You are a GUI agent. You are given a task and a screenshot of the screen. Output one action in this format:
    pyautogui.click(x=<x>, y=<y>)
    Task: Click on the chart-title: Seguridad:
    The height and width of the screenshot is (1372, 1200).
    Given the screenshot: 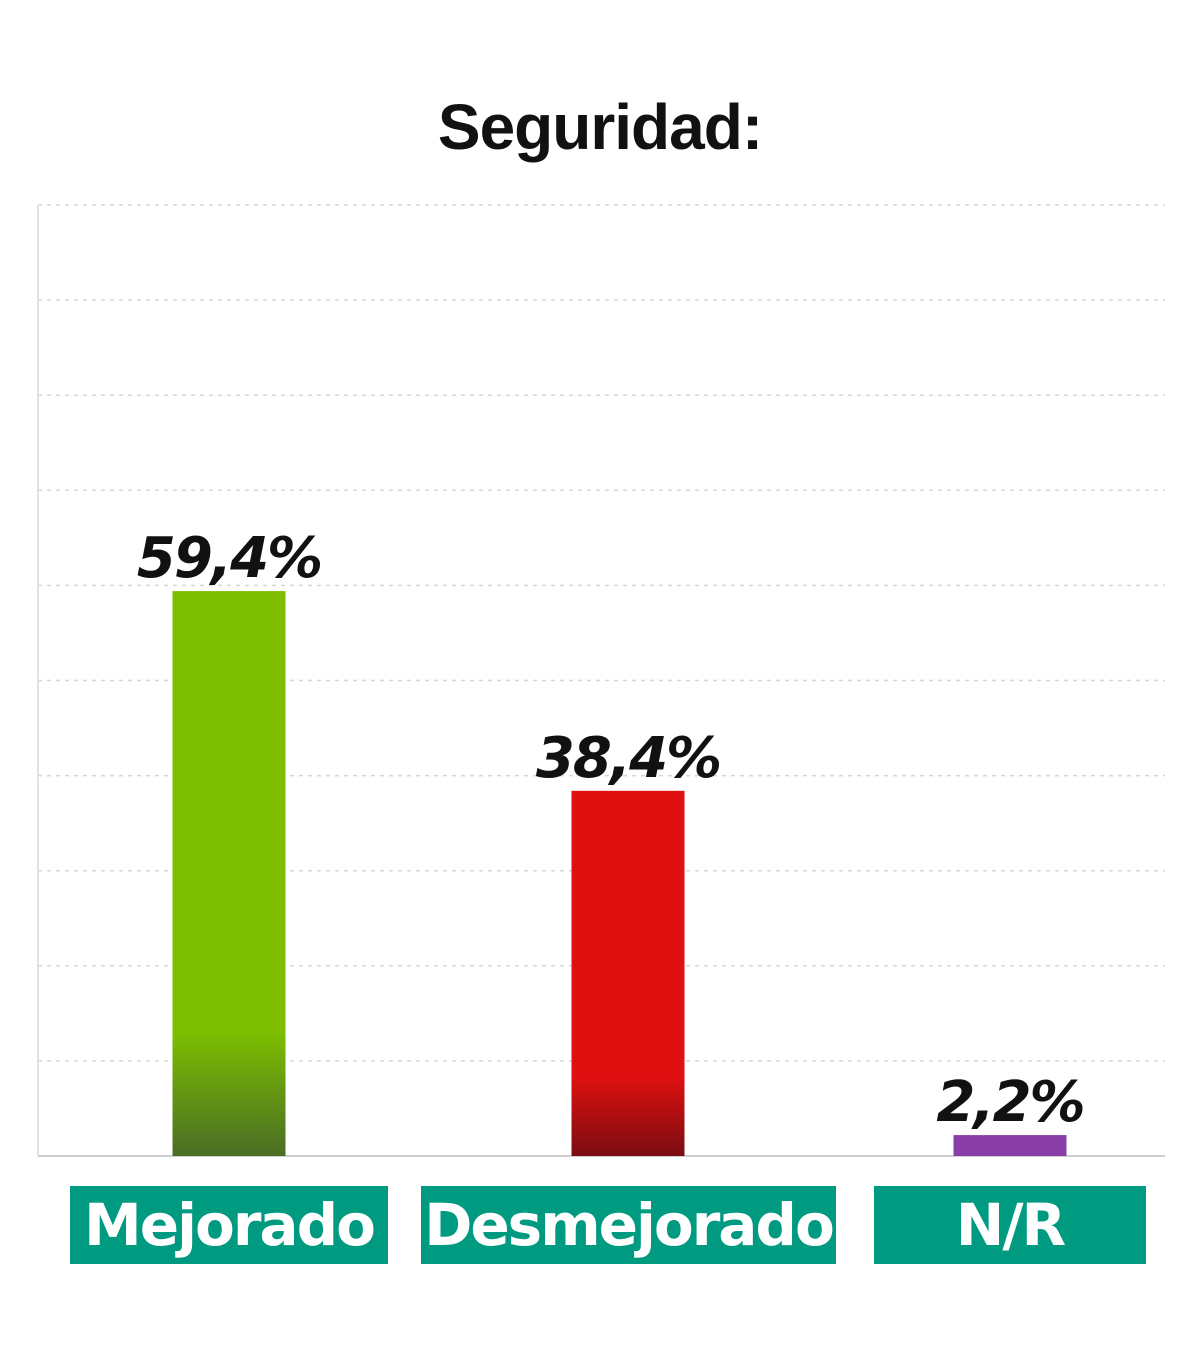 What is the action you would take?
    pyautogui.click(x=600, y=127)
    